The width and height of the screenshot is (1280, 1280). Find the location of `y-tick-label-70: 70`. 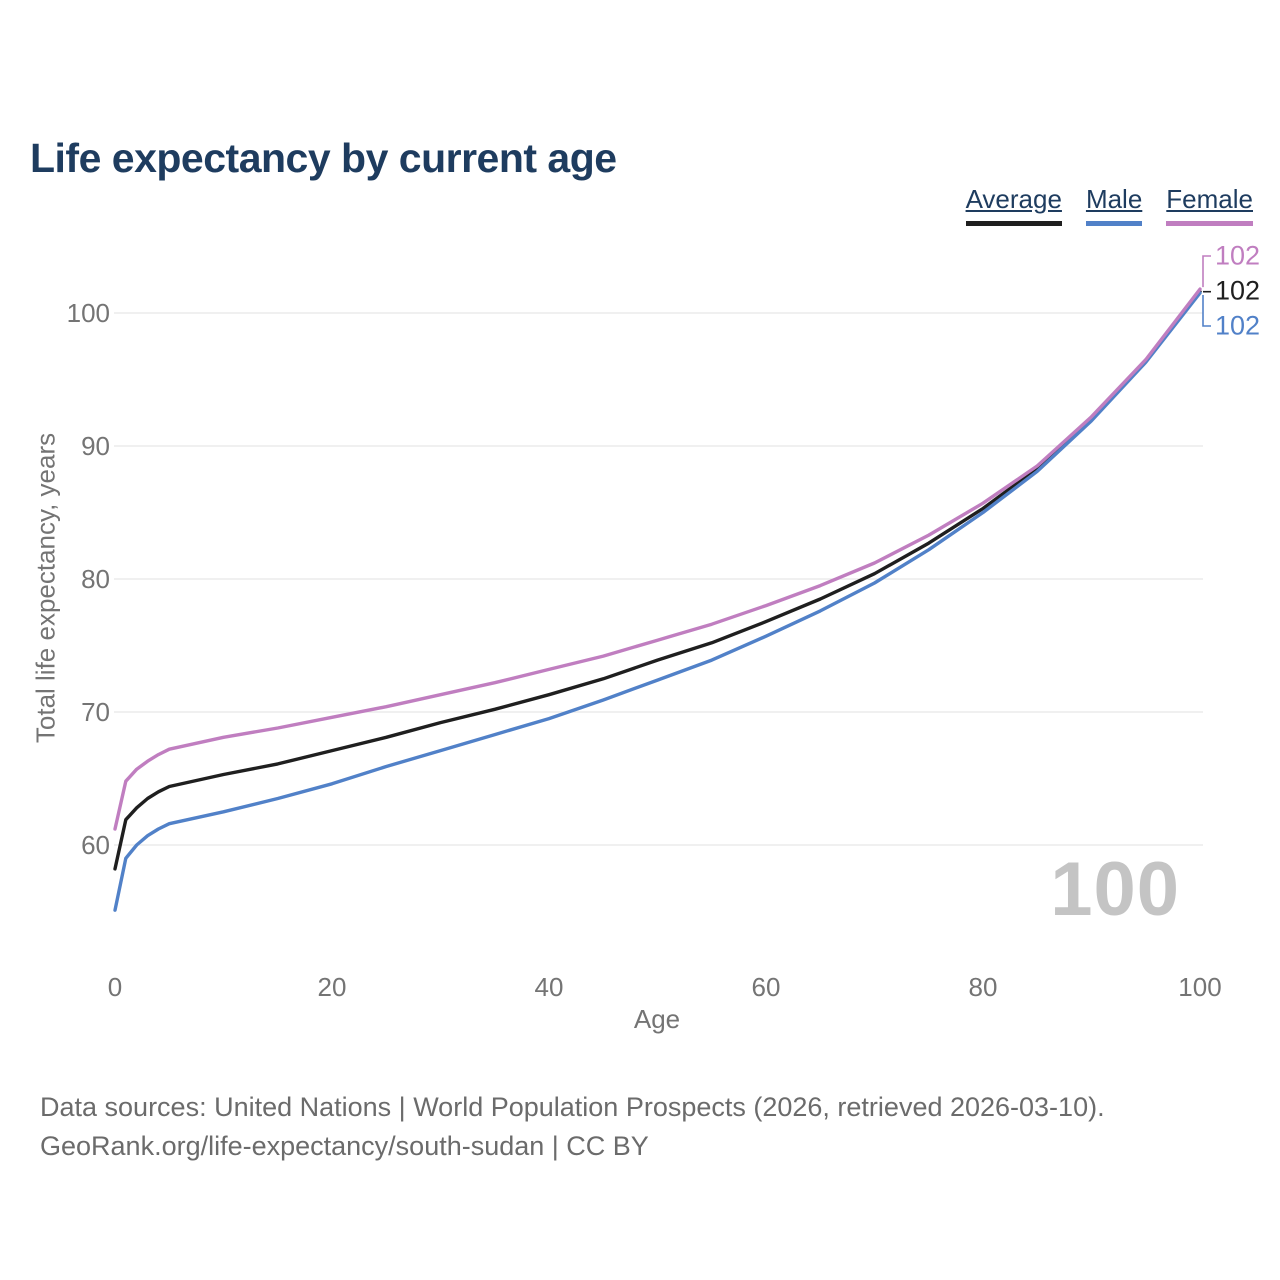

y-tick-label-70: 70 is located at coordinates (95, 712).